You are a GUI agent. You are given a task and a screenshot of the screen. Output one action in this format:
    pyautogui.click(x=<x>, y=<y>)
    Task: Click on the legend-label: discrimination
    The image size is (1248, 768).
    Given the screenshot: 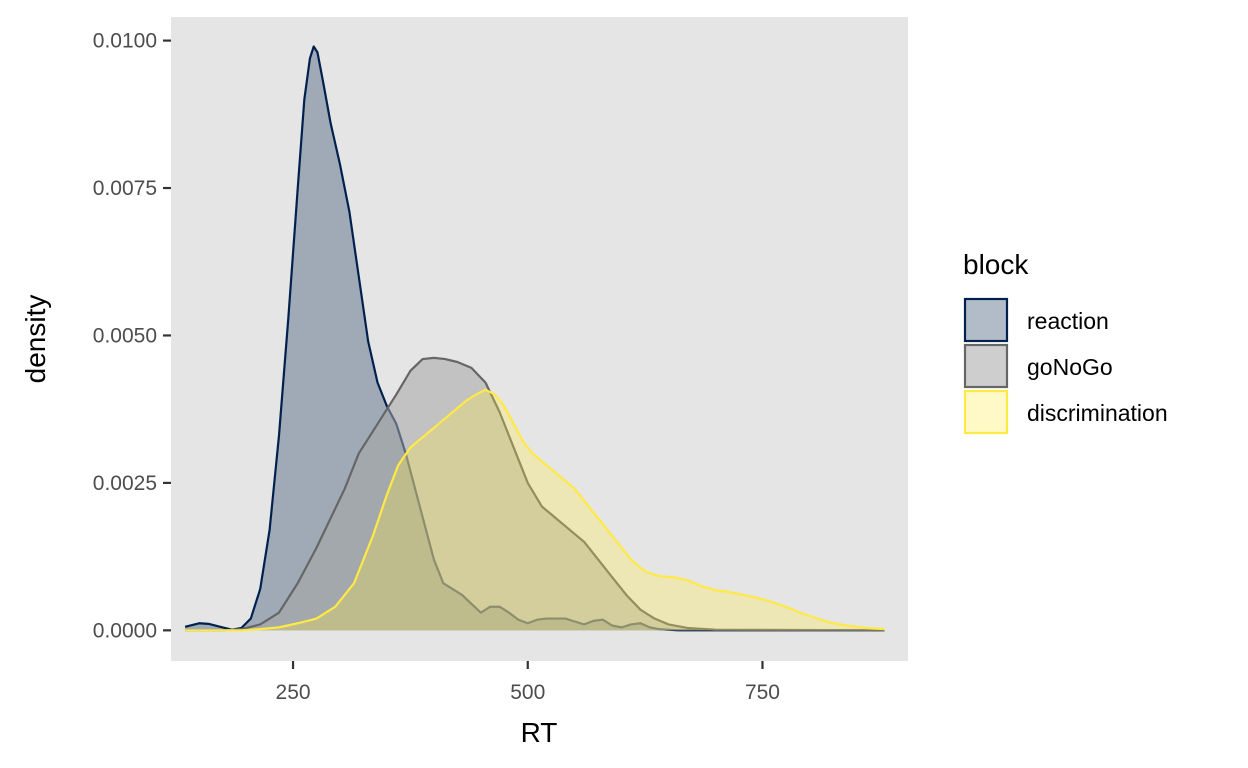 What is the action you would take?
    pyautogui.click(x=1097, y=413)
    